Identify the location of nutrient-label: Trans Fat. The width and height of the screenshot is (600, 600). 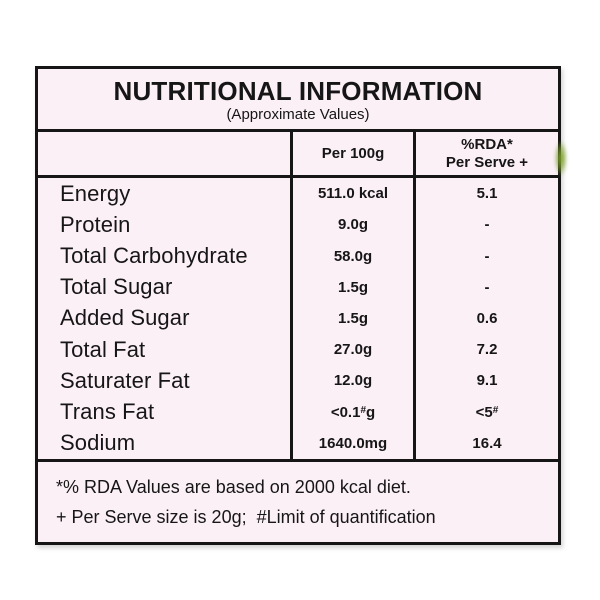
(107, 412).